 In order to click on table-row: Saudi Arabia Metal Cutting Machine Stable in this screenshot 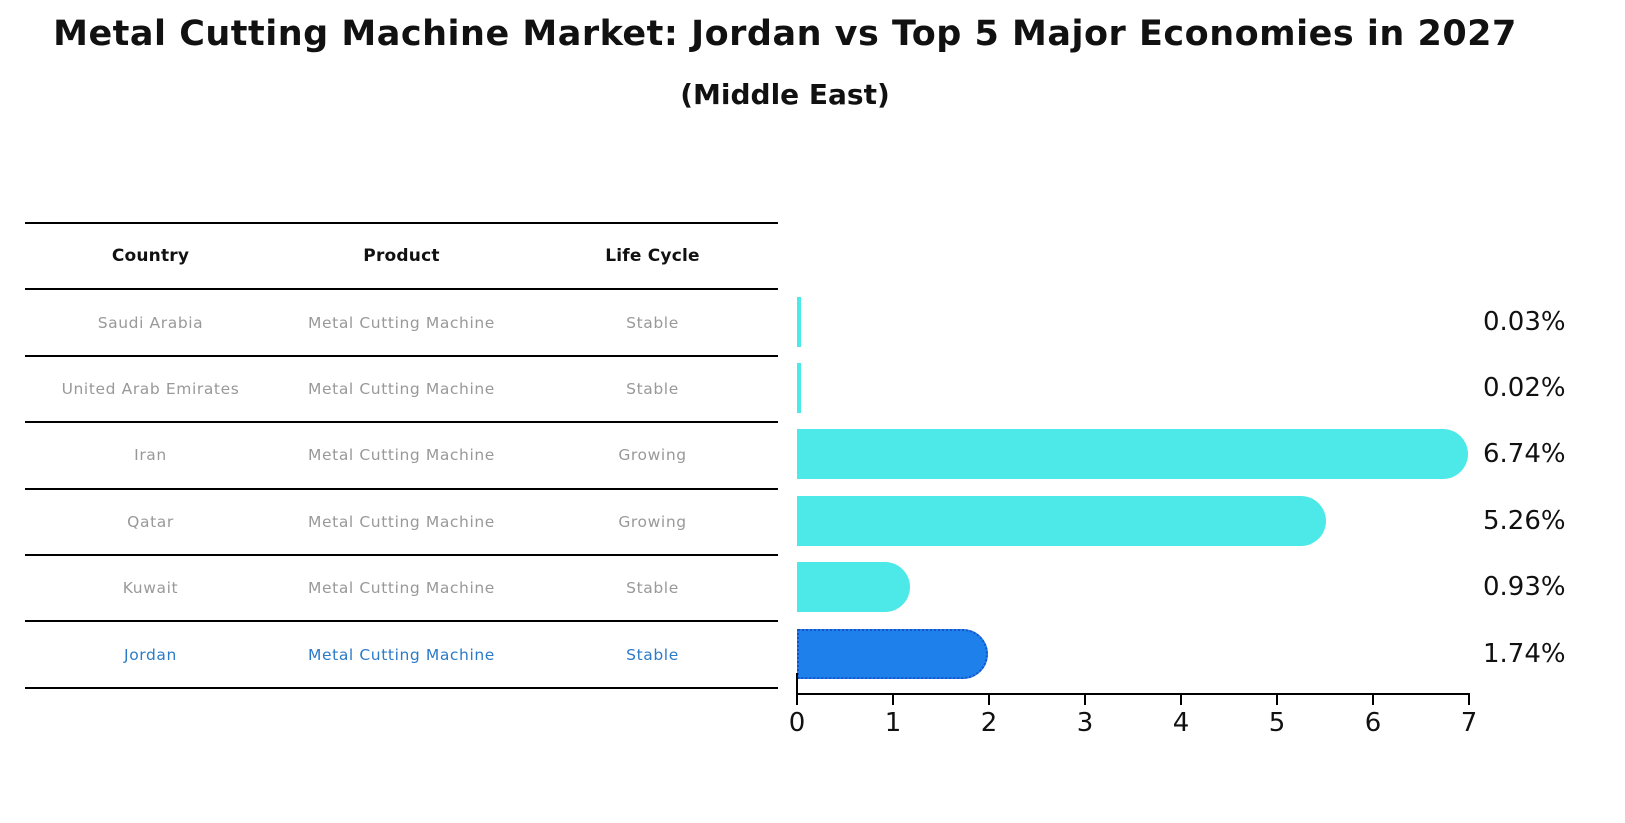, I will do `click(401, 323)`.